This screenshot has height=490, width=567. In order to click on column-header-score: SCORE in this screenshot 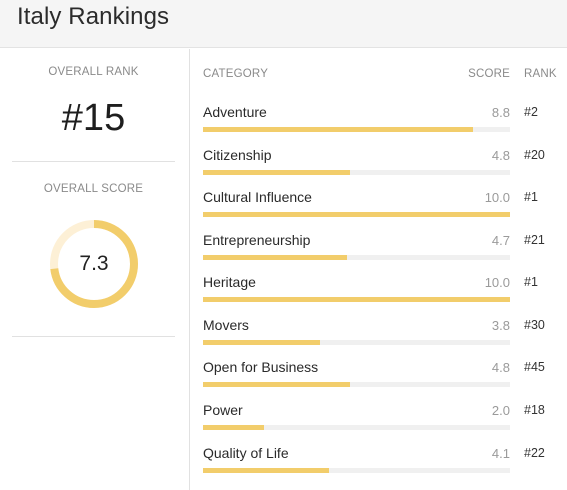, I will do `click(489, 74)`.